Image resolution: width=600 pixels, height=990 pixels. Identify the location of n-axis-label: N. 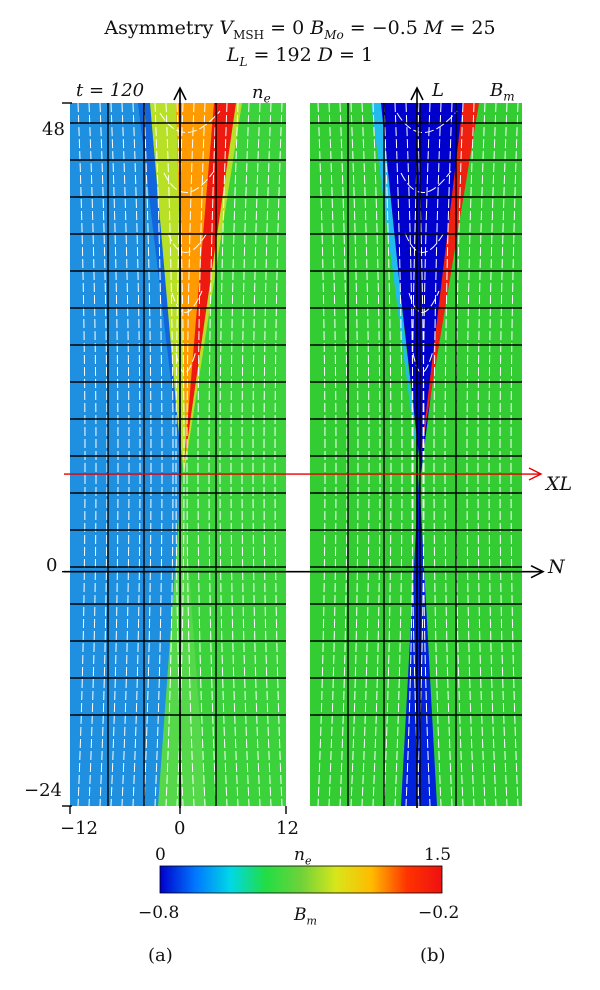
(556, 567).